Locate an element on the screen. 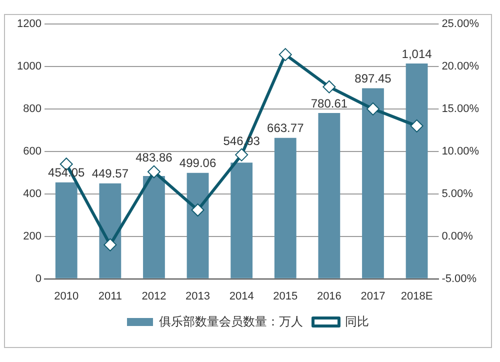 The image size is (500, 362). legend-label: 同比 is located at coordinates (357, 321).